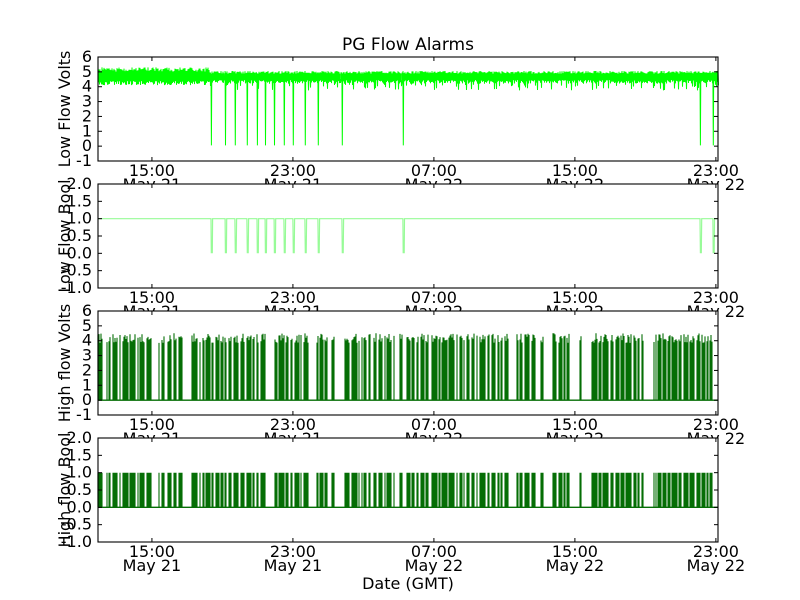  Describe the element at coordinates (408, 106) in the screenshot. I see `series-low-flow-volts` at that location.